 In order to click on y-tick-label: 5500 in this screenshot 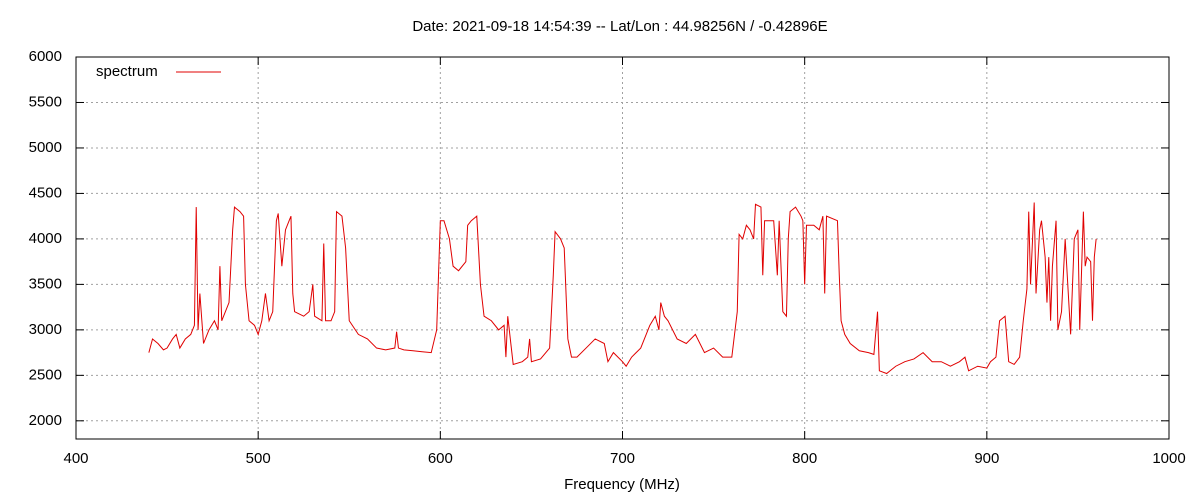, I will do `click(45, 101)`.